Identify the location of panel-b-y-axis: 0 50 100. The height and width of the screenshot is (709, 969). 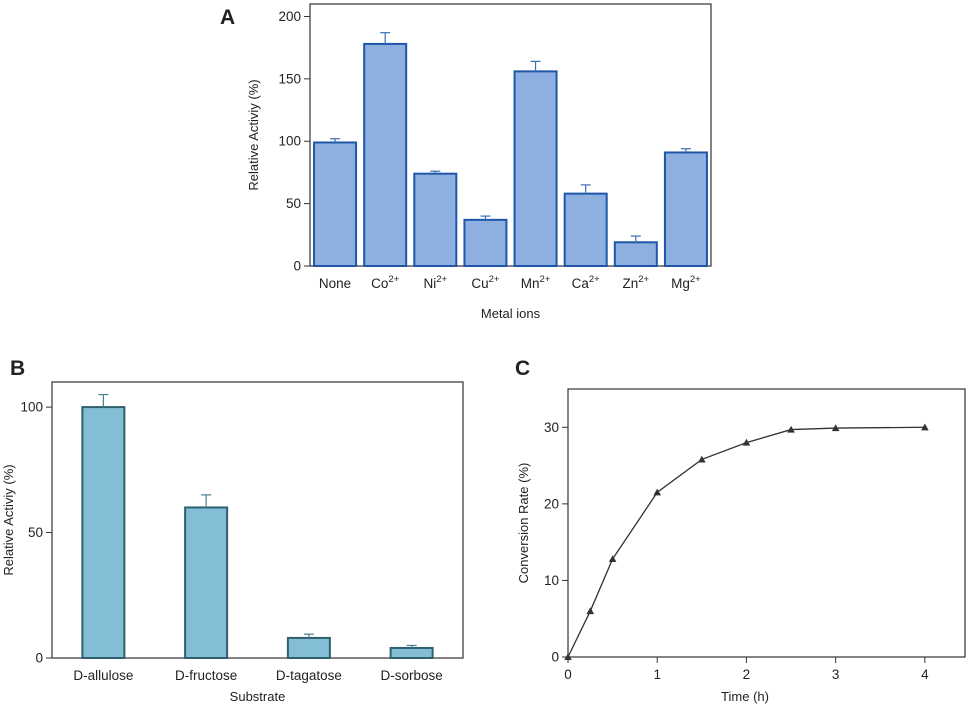
(36, 533).